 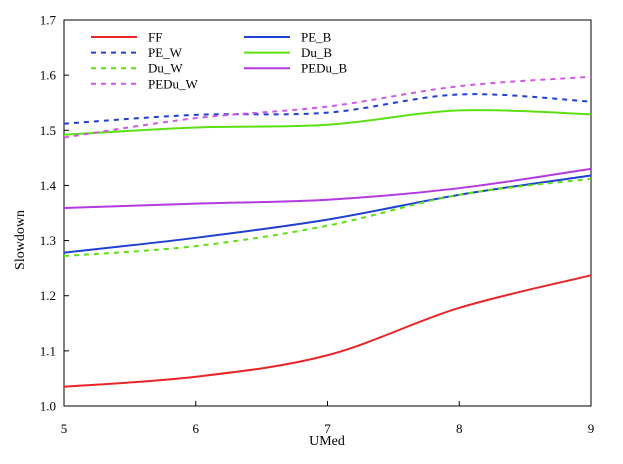 I want to click on y-tick-label: 1.6, so click(x=48, y=75).